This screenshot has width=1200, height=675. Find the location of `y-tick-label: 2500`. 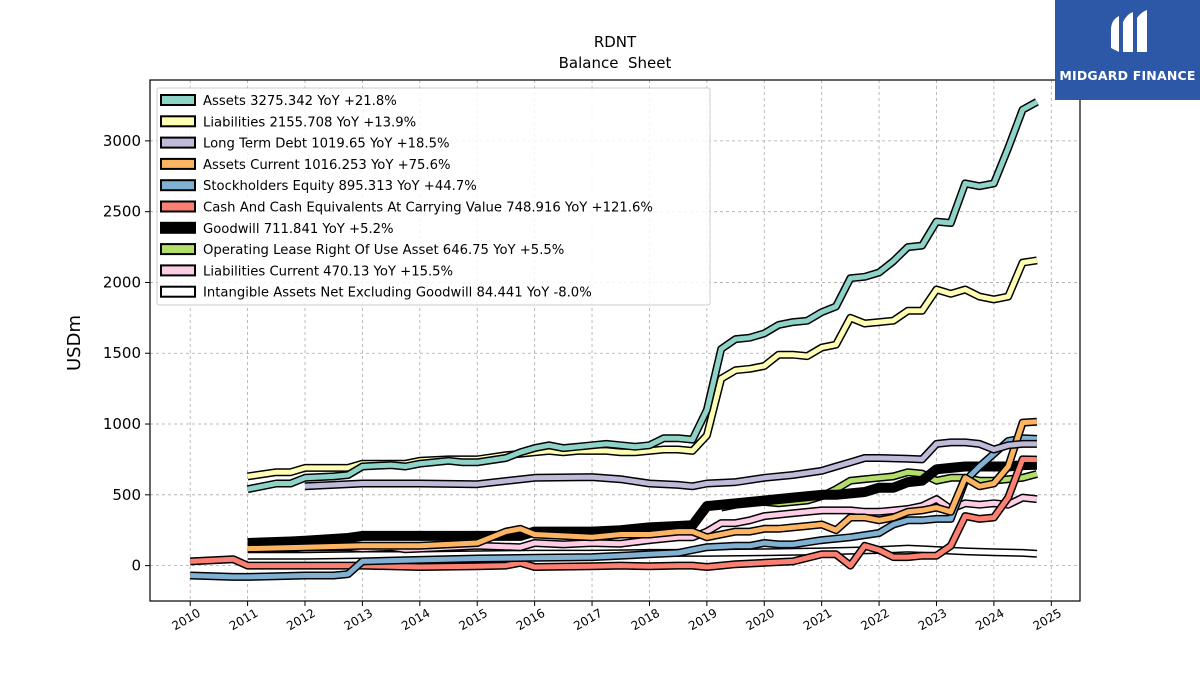

y-tick-label: 2500 is located at coordinates (122, 212).